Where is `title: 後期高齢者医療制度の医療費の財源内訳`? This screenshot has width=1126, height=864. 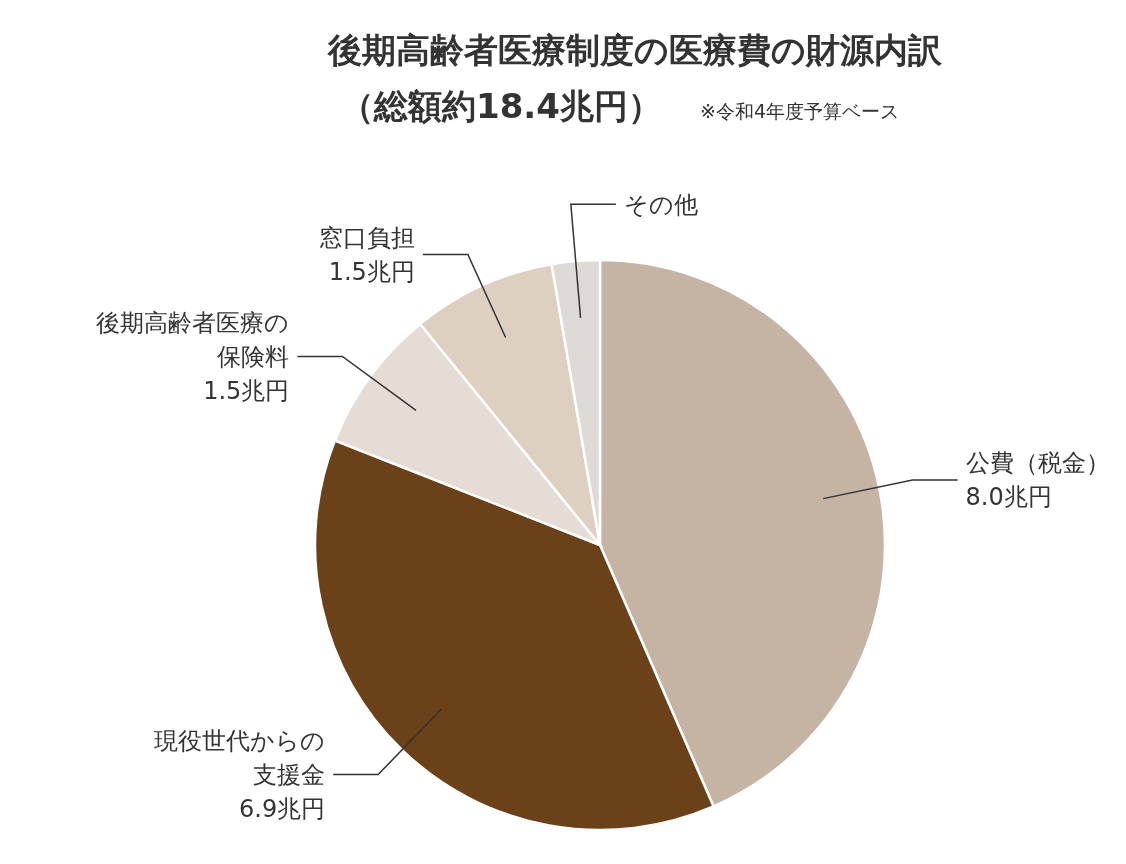
title: 後期高齢者医療制度の医療費の財源内訳 is located at coordinates (635, 50).